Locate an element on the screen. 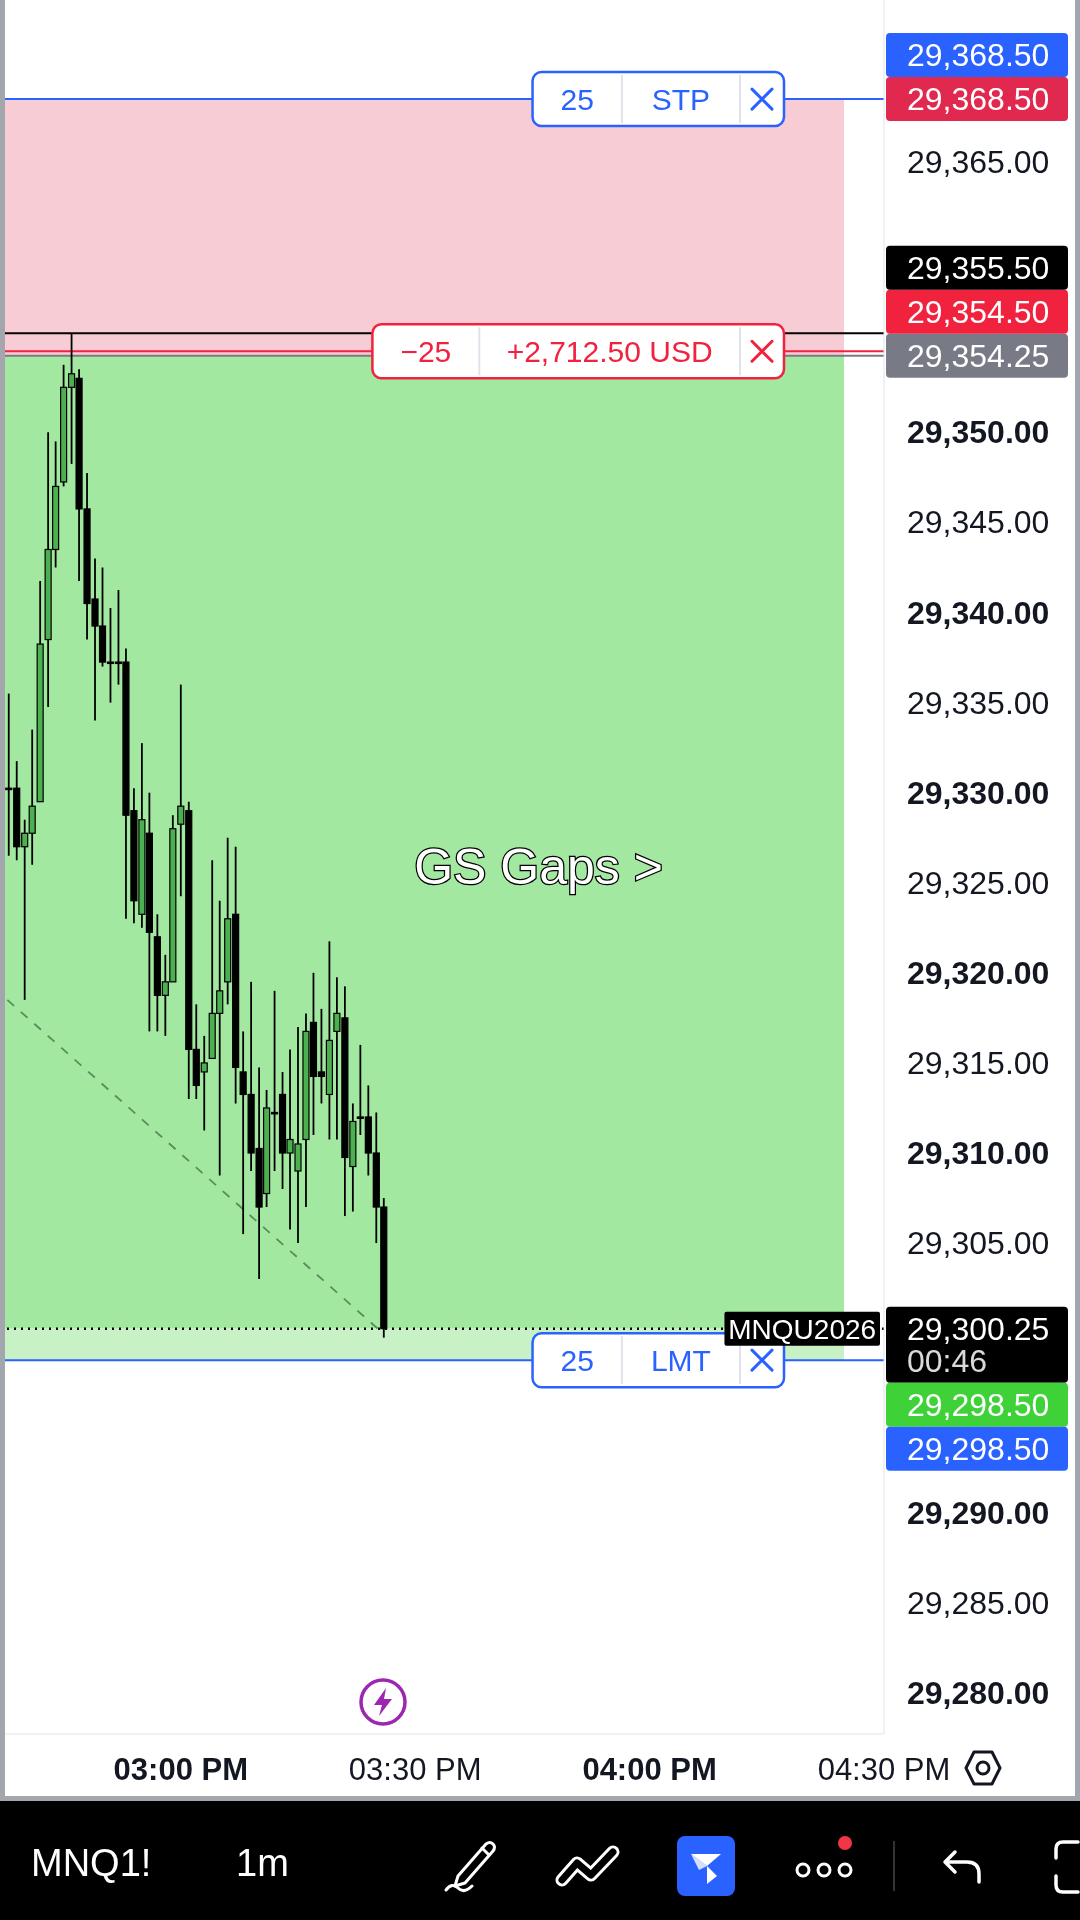 This screenshot has height=1920, width=1080. text: MNQ1! is located at coordinates (91, 1863).